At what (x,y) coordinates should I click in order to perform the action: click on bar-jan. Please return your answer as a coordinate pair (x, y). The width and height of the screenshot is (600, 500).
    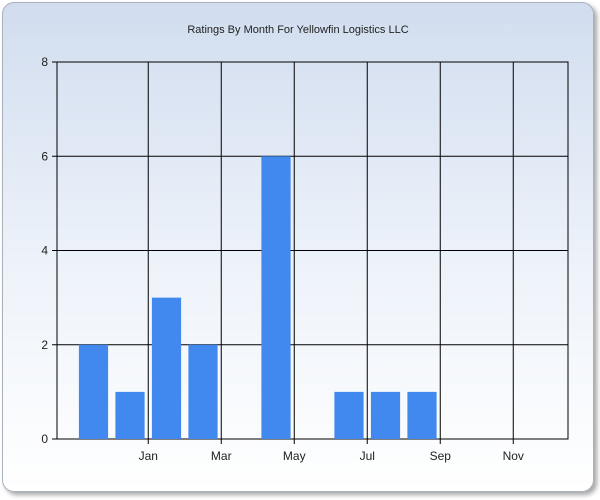
    Looking at the image, I should click on (130, 415).